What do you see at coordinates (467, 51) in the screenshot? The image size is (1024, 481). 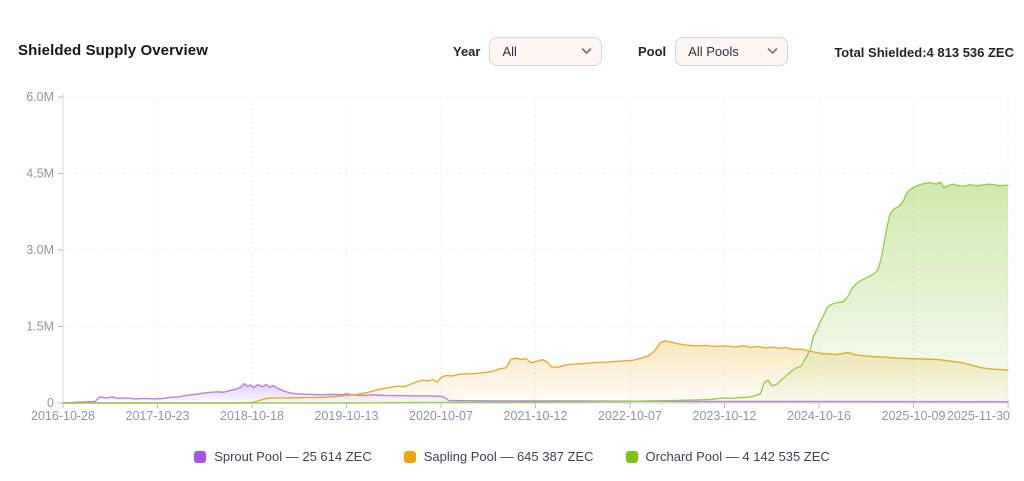 I see `year-label: Year` at bounding box center [467, 51].